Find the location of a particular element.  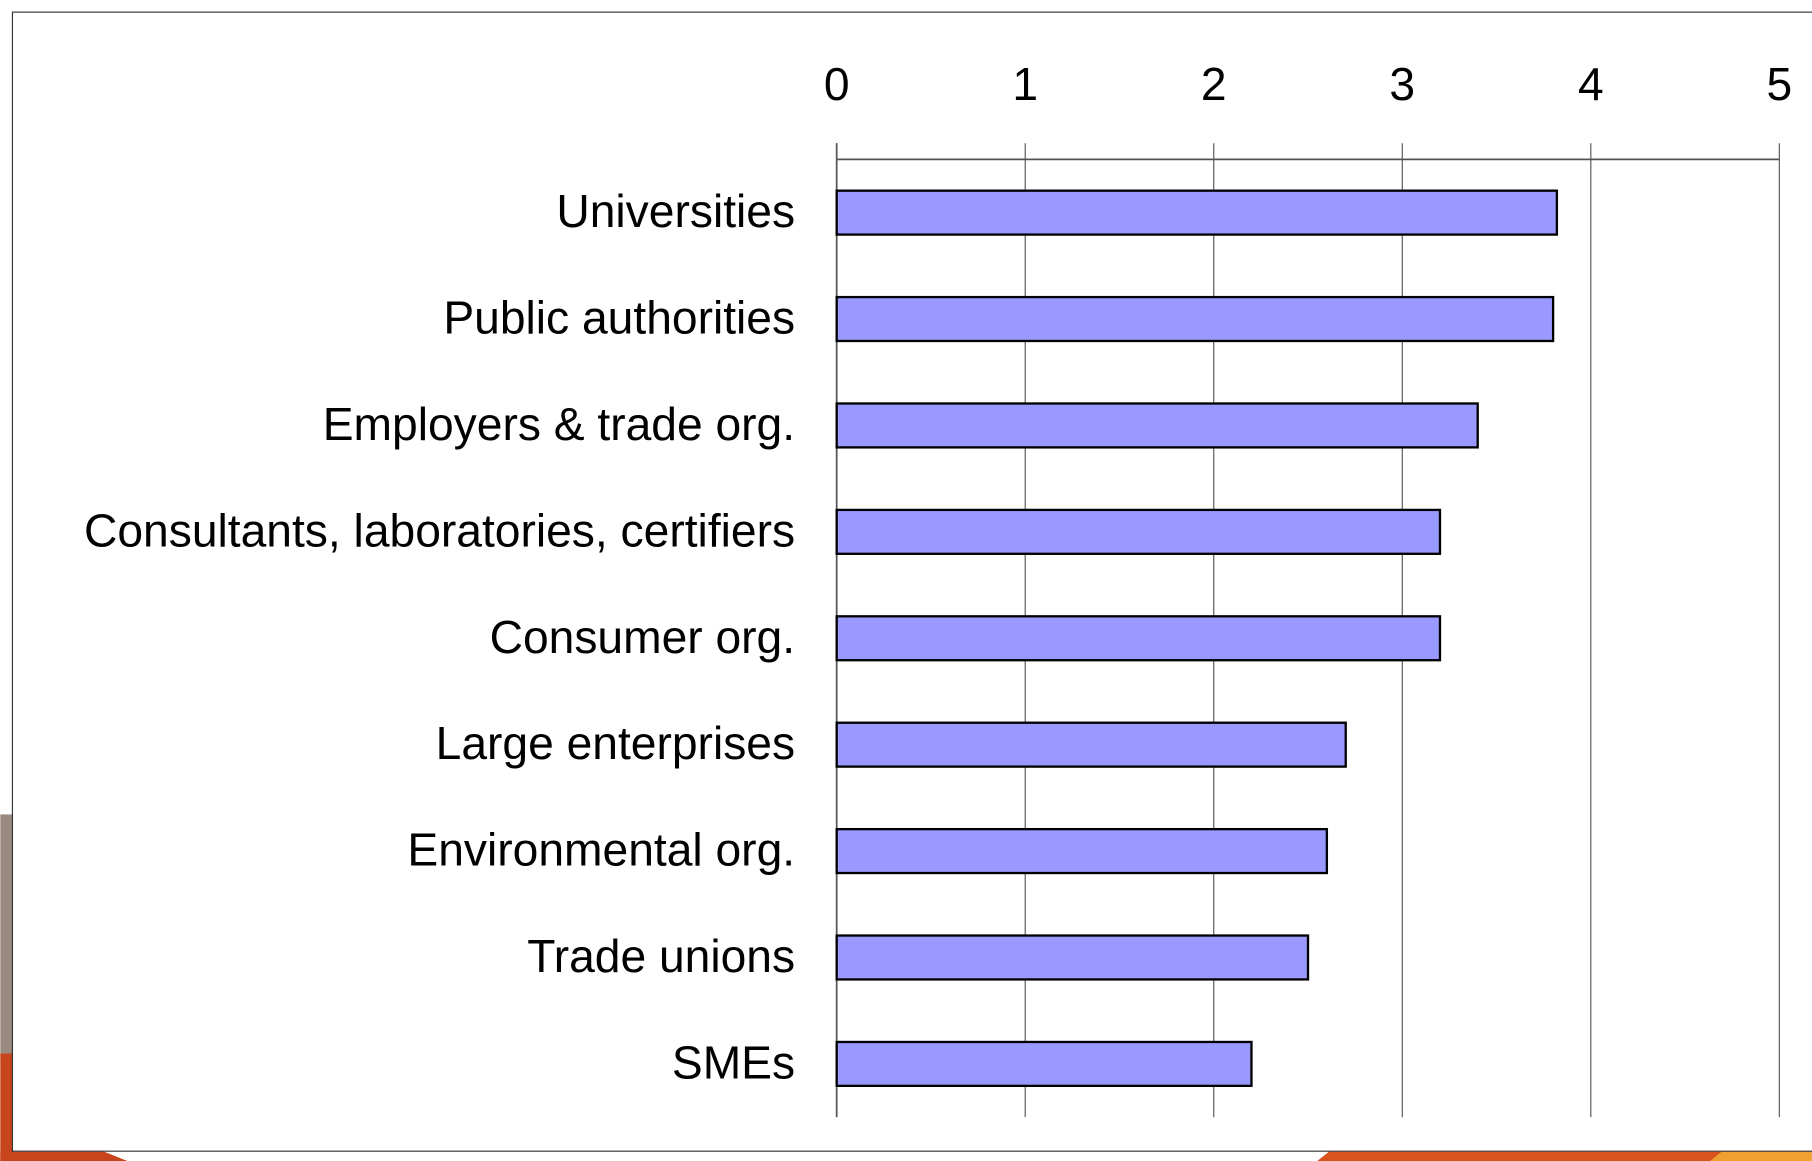

x-tick-label: 2 is located at coordinates (1214, 84).